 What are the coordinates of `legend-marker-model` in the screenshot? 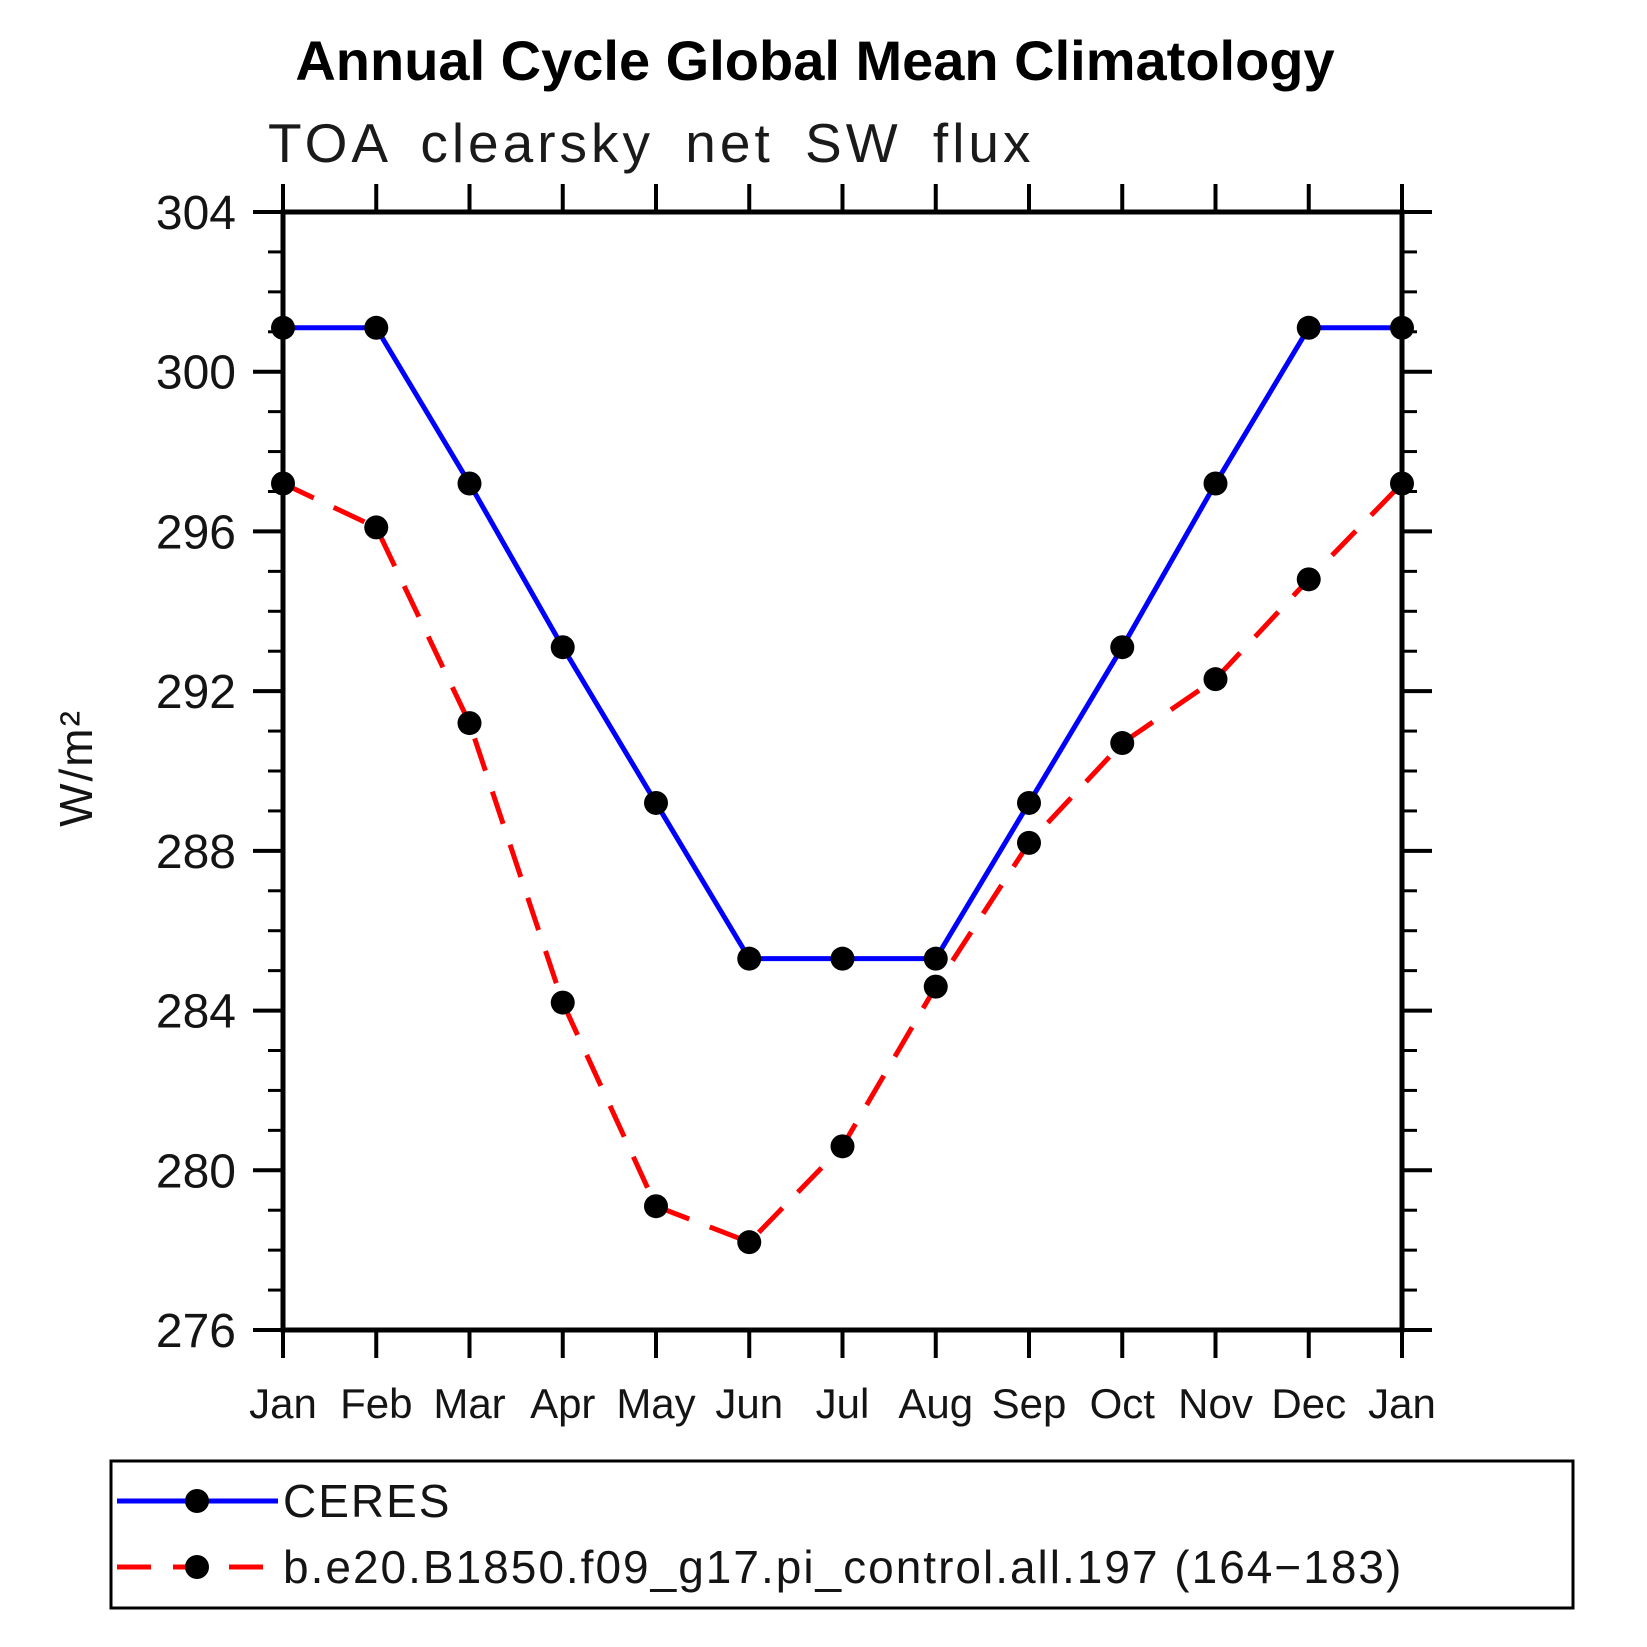 It's located at (197, 1567).